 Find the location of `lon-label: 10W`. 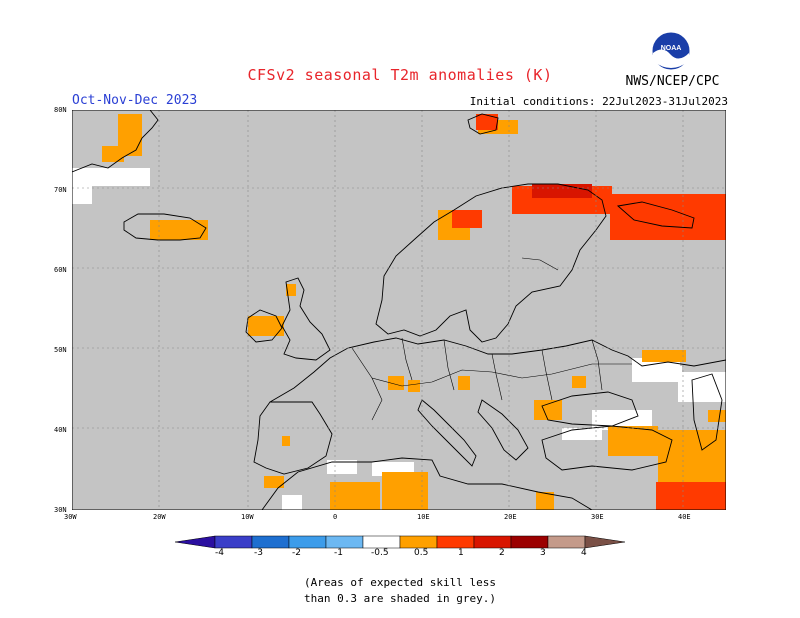

lon-label: 10W is located at coordinates (247, 517).